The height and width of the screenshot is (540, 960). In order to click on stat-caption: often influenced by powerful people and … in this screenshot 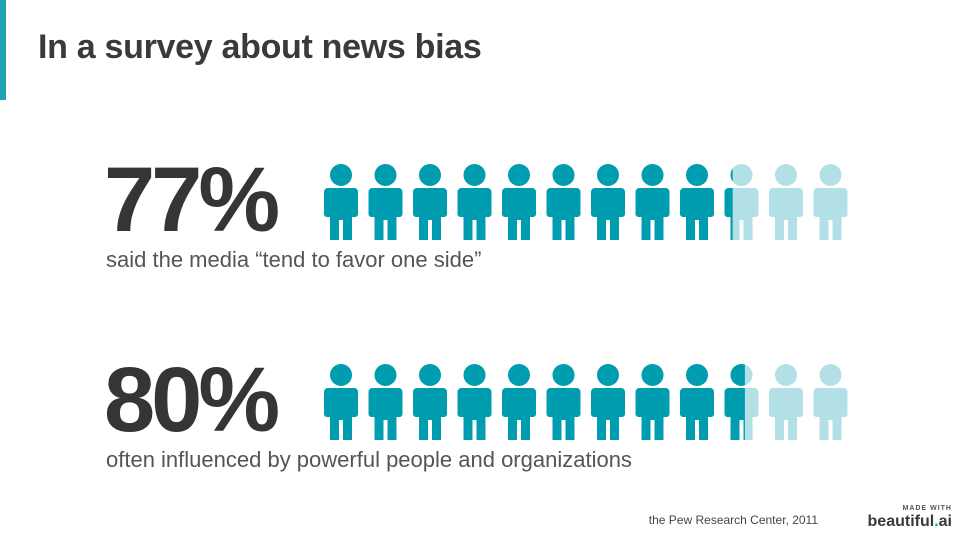, I will do `click(369, 459)`.